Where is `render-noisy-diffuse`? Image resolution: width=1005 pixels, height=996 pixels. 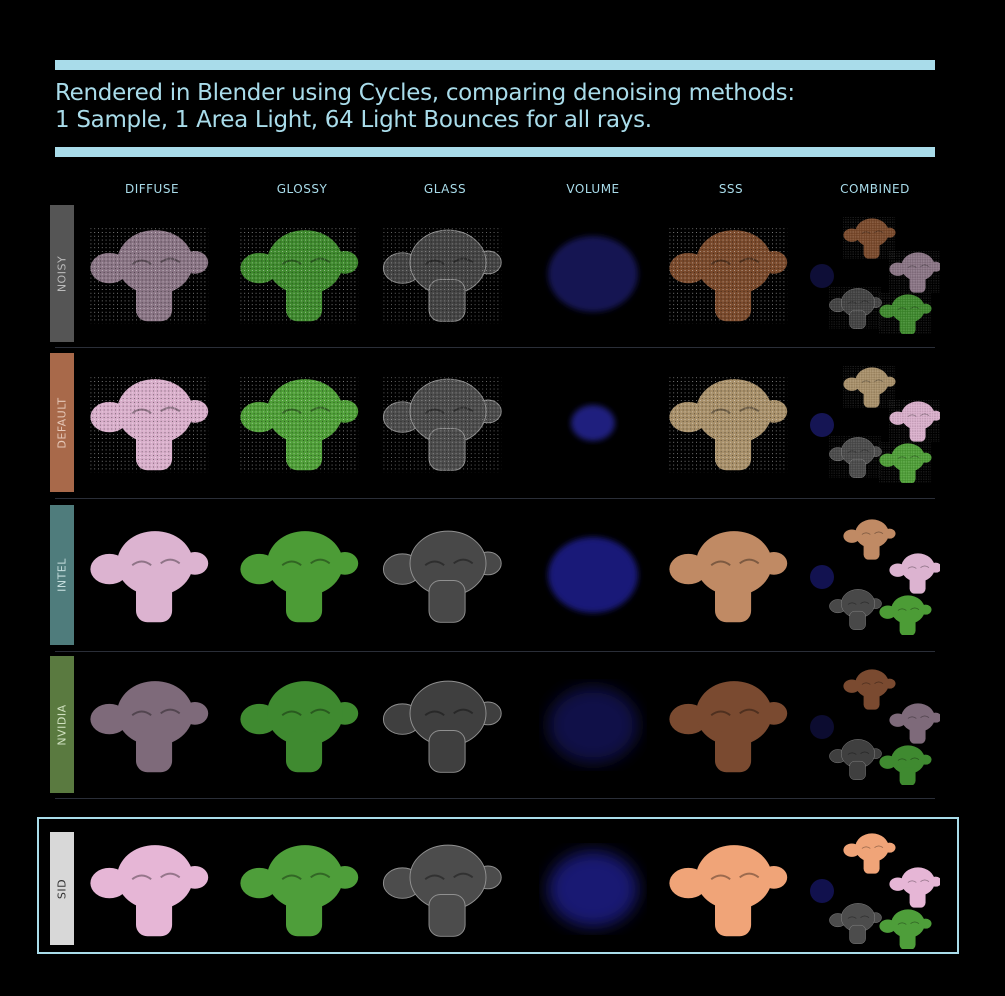
render-noisy-diffuse is located at coordinates (152, 274).